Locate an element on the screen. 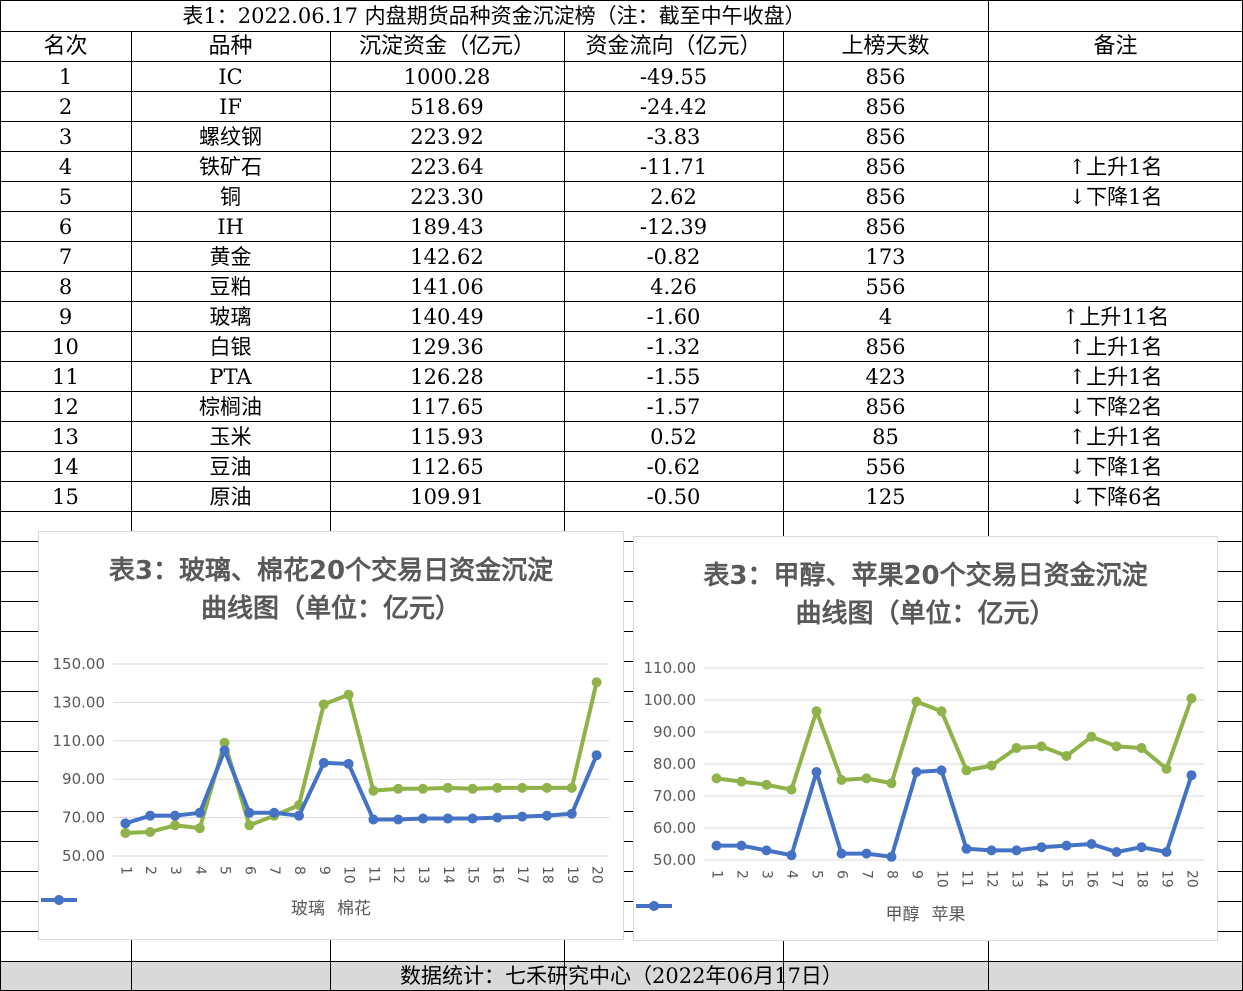  variety-cell: 白银 is located at coordinates (230, 347).